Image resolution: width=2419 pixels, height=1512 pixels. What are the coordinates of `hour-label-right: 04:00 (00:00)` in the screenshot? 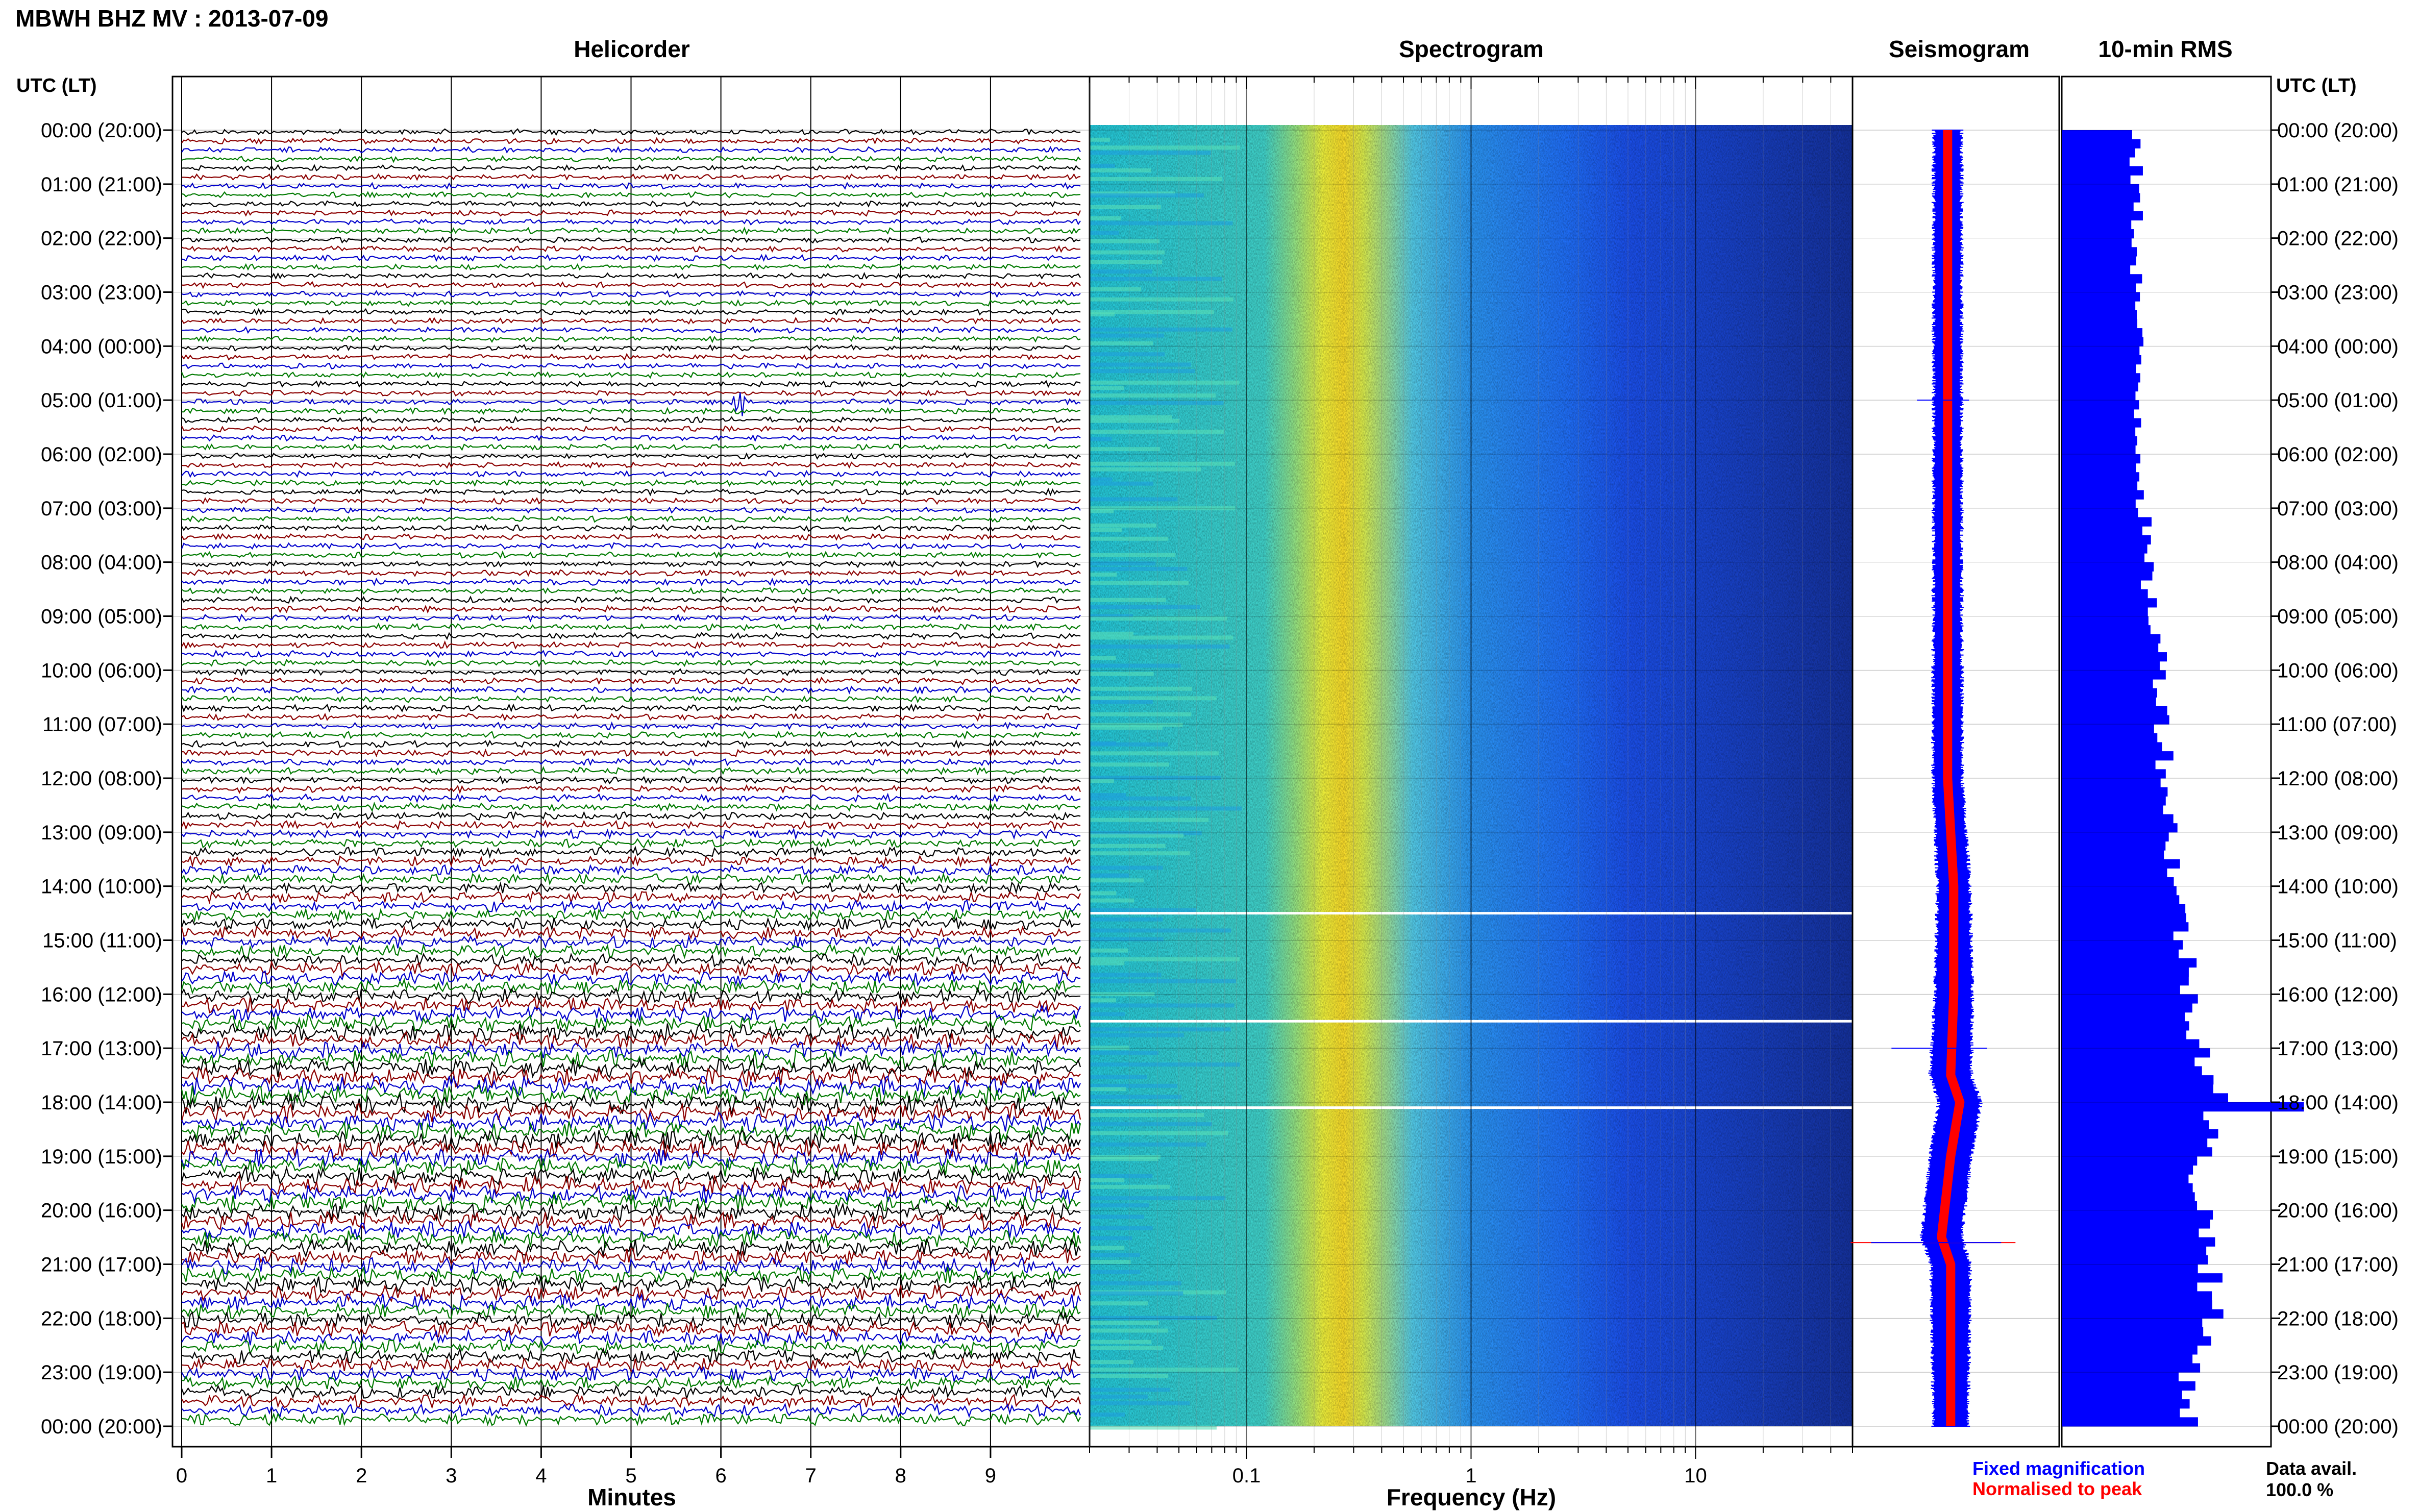 It's located at (2338, 346).